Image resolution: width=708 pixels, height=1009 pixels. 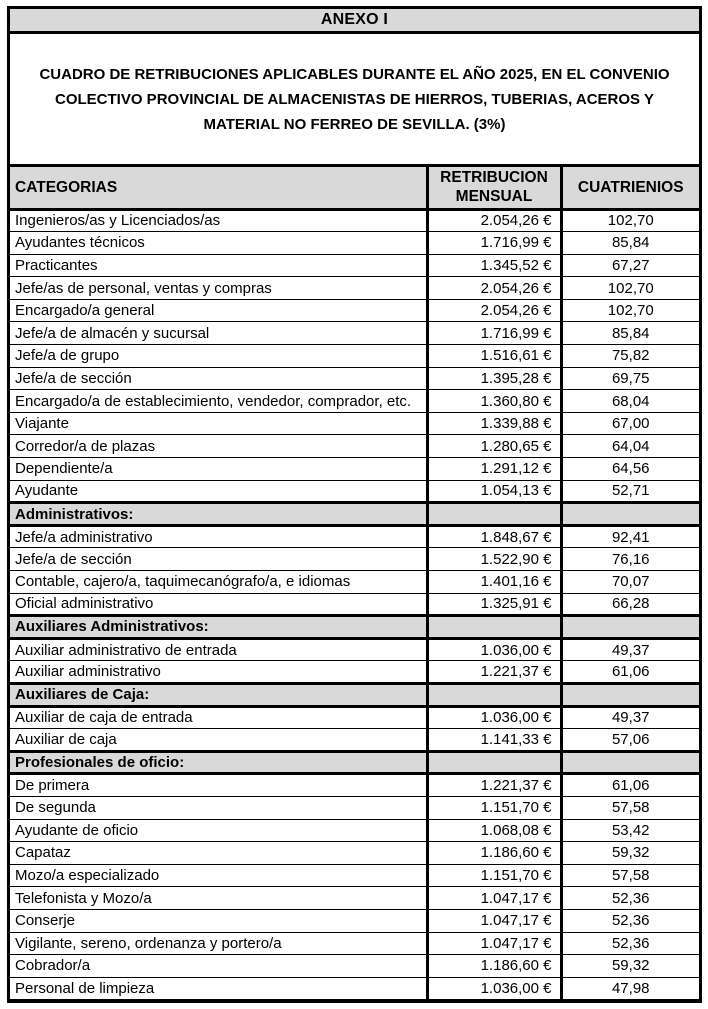 What do you see at coordinates (218, 536) in the screenshot?
I see `category-cell: Jefe/a administrativo` at bounding box center [218, 536].